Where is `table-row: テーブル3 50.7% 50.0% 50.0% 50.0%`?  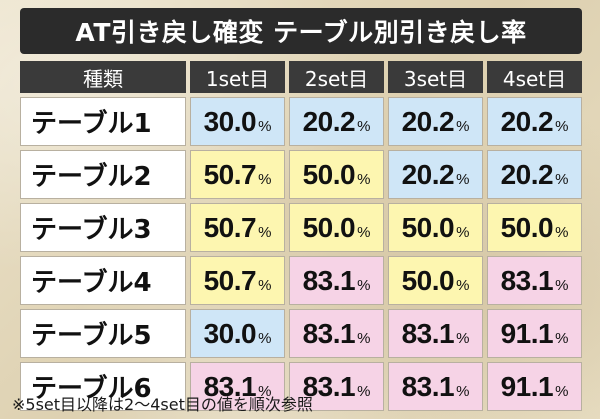 table-row: テーブル3 50.7% 50.0% 50.0% 50.0% is located at coordinates (301, 227).